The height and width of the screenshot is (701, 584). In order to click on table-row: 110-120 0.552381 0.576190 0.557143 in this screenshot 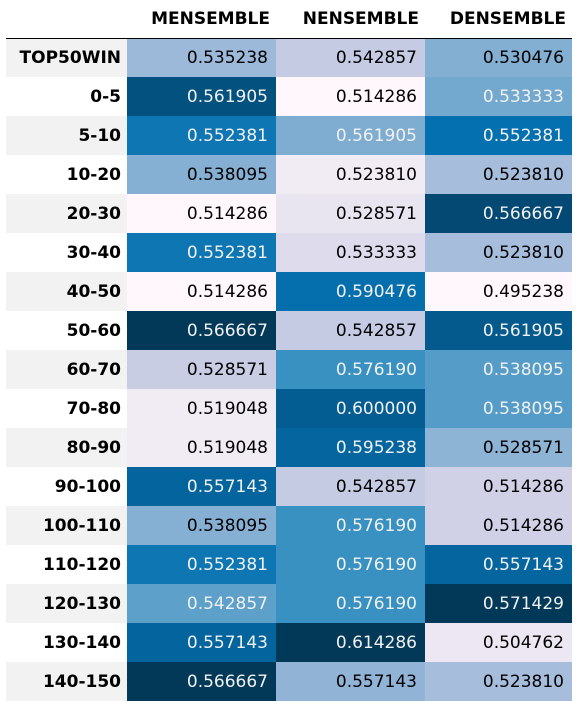, I will do `click(289, 564)`.